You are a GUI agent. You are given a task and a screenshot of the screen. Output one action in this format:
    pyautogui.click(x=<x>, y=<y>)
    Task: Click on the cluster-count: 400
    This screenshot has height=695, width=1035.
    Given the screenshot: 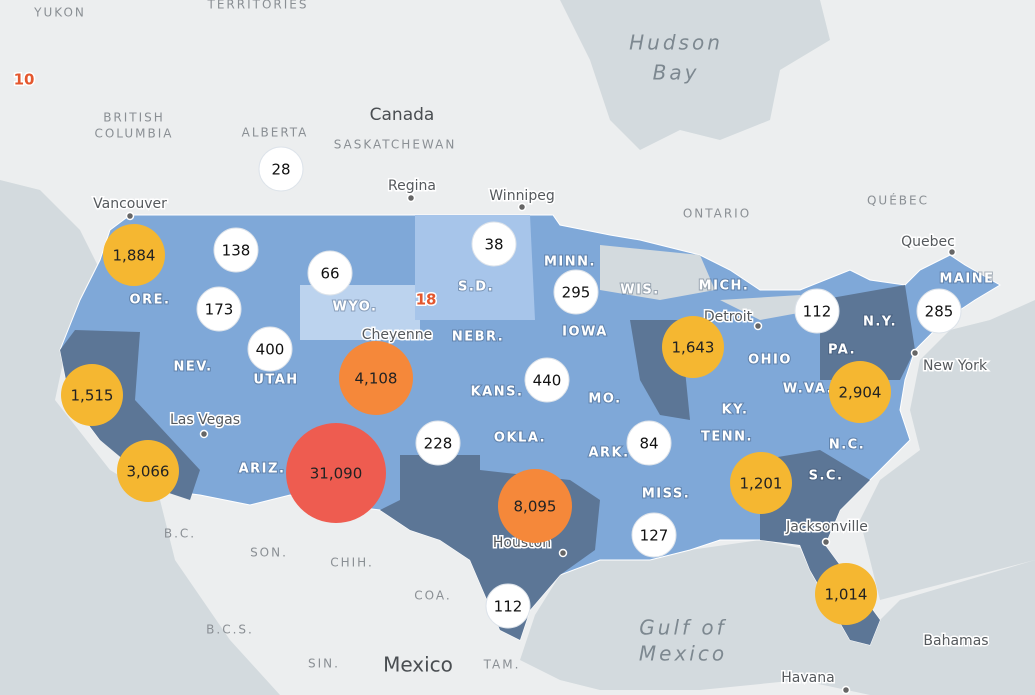 What is the action you would take?
    pyautogui.click(x=270, y=350)
    